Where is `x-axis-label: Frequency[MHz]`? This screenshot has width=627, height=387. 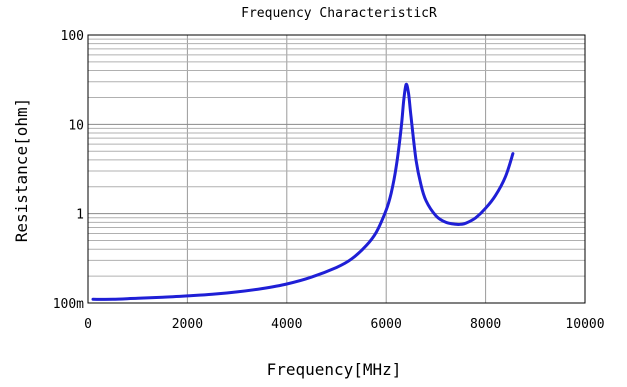
x-axis-label: Frequency[MHz] is located at coordinates (334, 369).